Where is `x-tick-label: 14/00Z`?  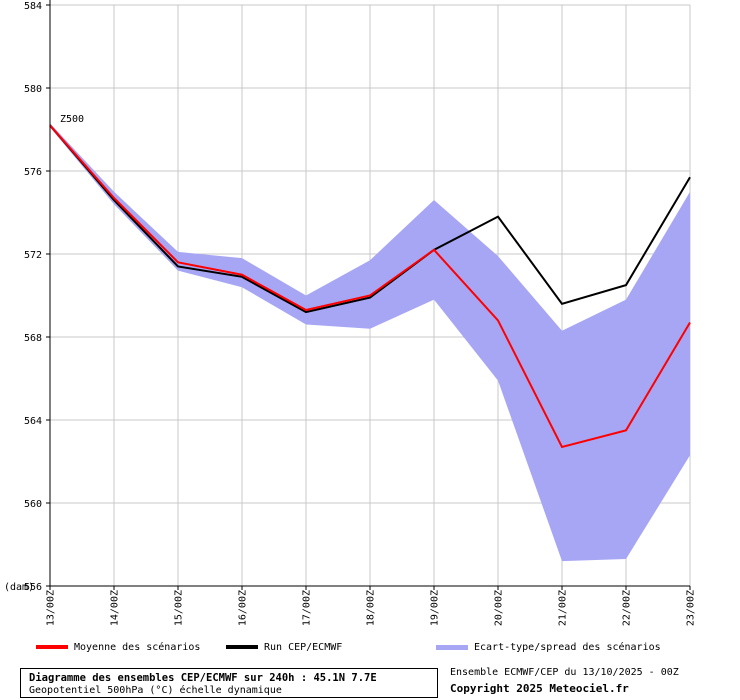
x-tick-label: 14/00Z is located at coordinates (115, 608).